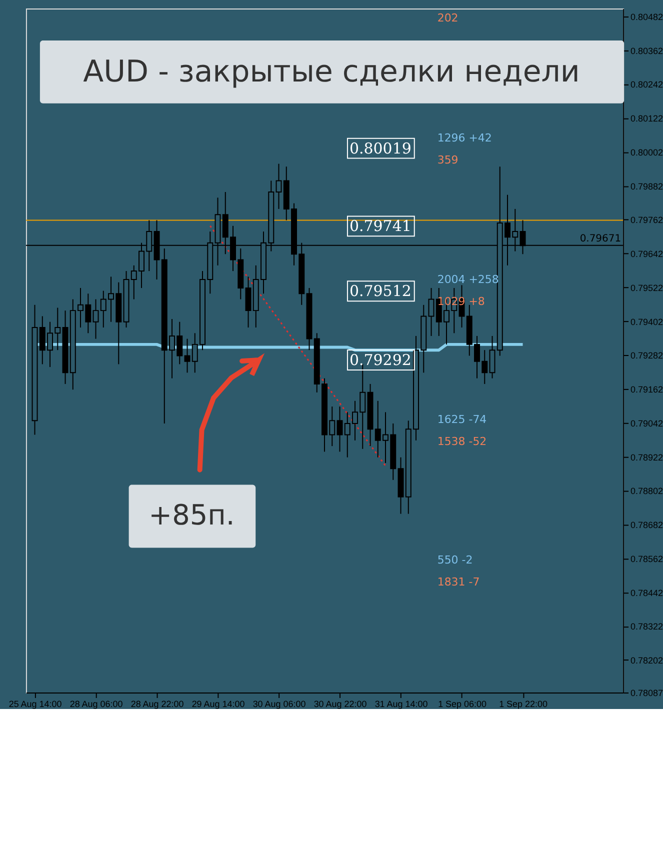  I want to click on y-tick-label: 0.78442, so click(646, 593).